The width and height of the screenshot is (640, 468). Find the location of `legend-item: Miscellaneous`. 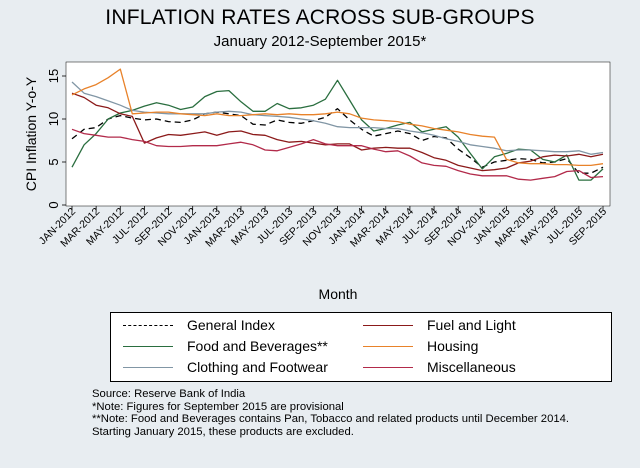

legend-item: Miscellaneous is located at coordinates (439, 367).